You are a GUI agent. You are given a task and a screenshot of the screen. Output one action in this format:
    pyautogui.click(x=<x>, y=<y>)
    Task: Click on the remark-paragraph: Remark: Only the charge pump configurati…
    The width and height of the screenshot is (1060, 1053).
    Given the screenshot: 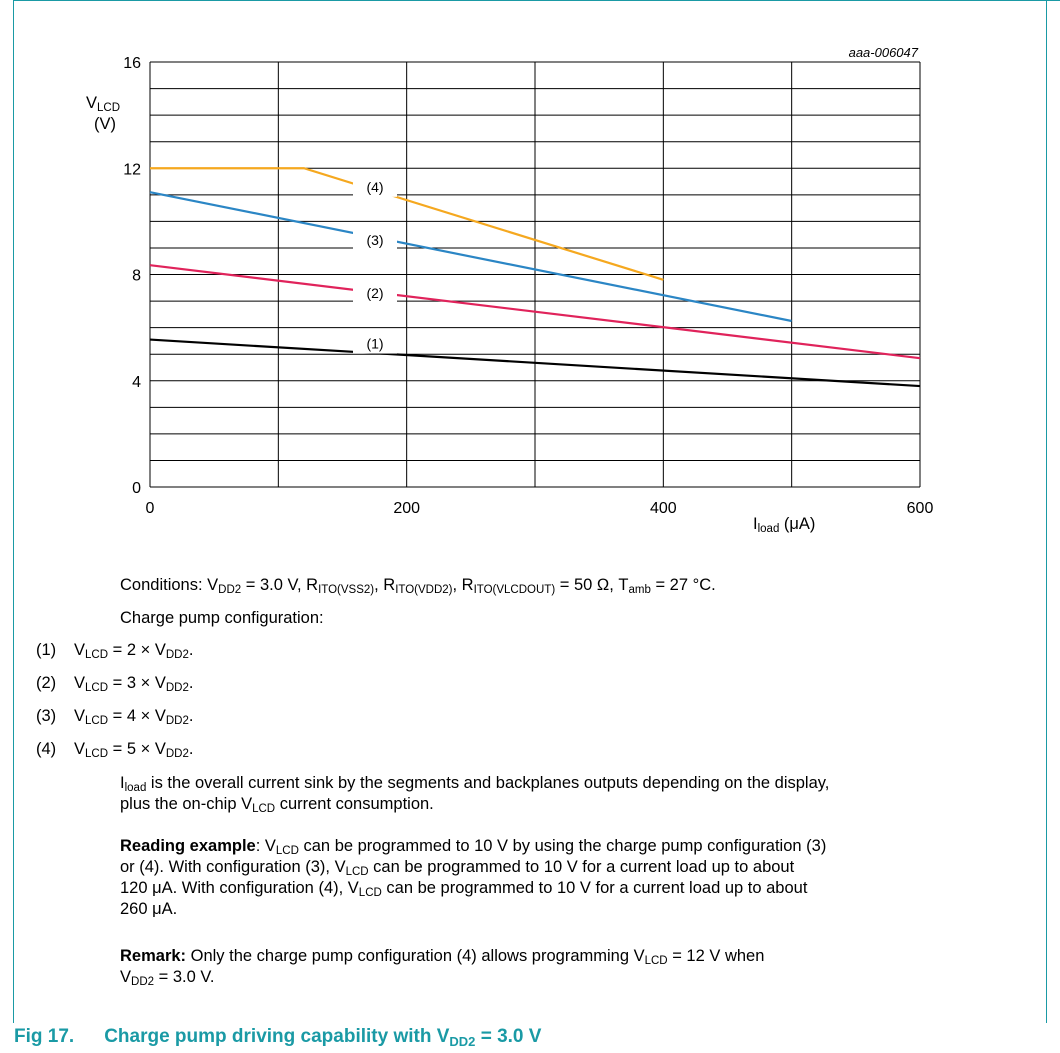 What is the action you would take?
    pyautogui.click(x=442, y=967)
    